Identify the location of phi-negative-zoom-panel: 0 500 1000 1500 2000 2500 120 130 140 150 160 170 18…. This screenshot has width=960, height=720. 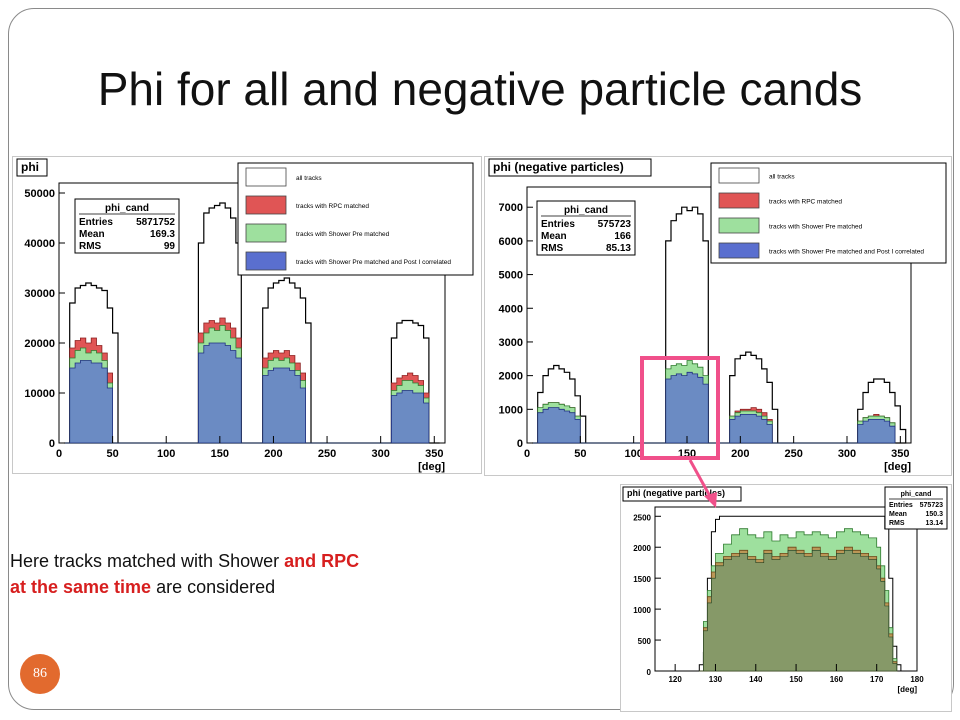
(786, 598).